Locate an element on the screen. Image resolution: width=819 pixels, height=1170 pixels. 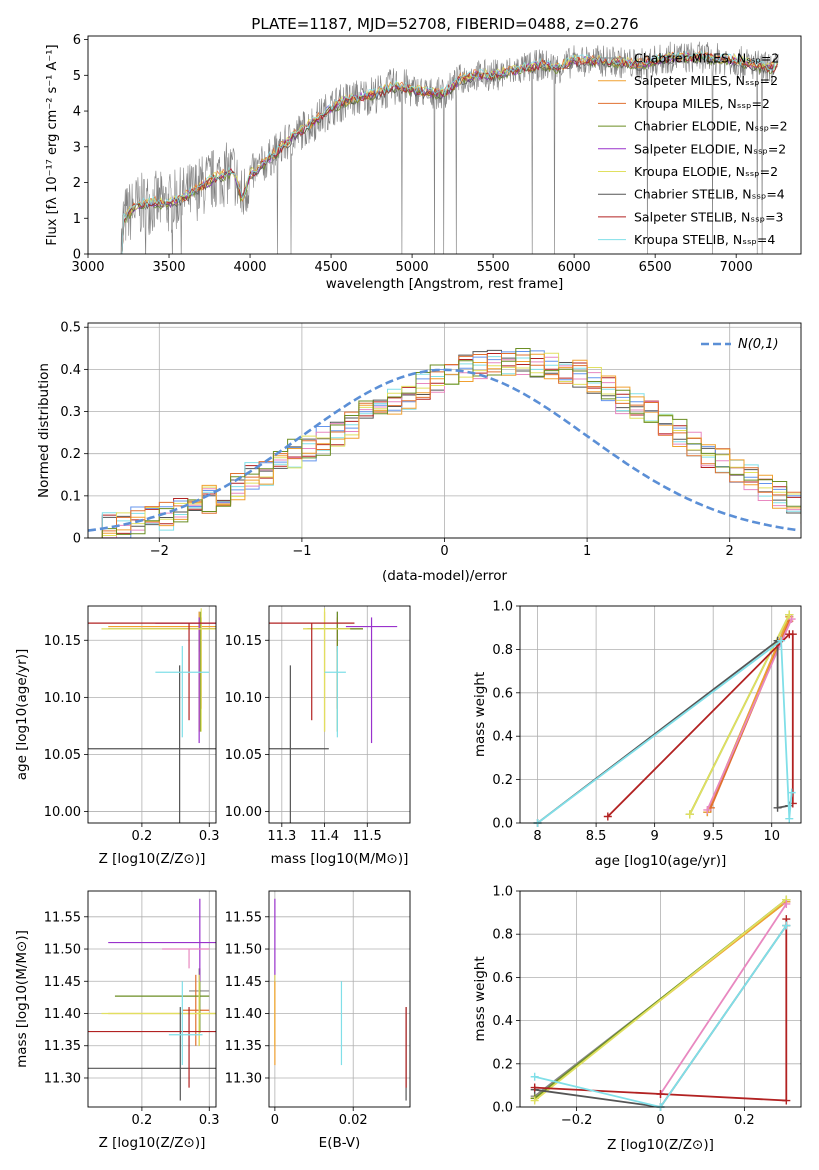
y-tick-label: 1.0 is located at coordinates (502, 607).